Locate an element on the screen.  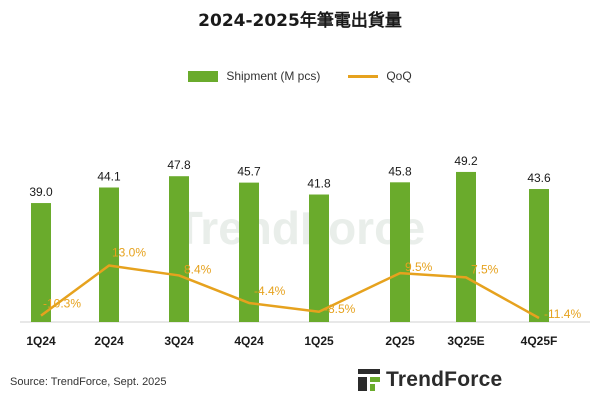
qoq-value-label: -11.4% is located at coordinates (562, 314).